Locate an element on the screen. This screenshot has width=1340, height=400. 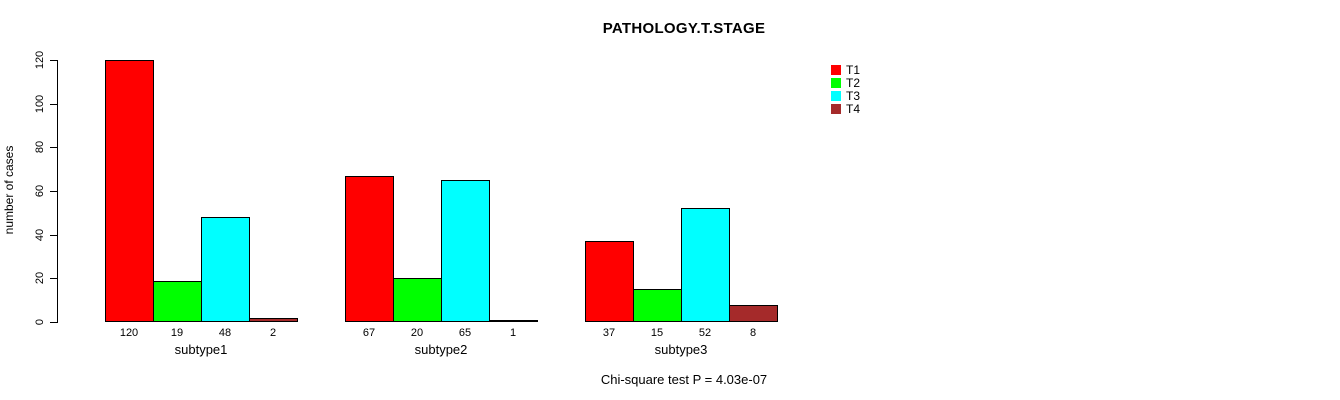
bar-t1-subtype2 is located at coordinates (369, 249).